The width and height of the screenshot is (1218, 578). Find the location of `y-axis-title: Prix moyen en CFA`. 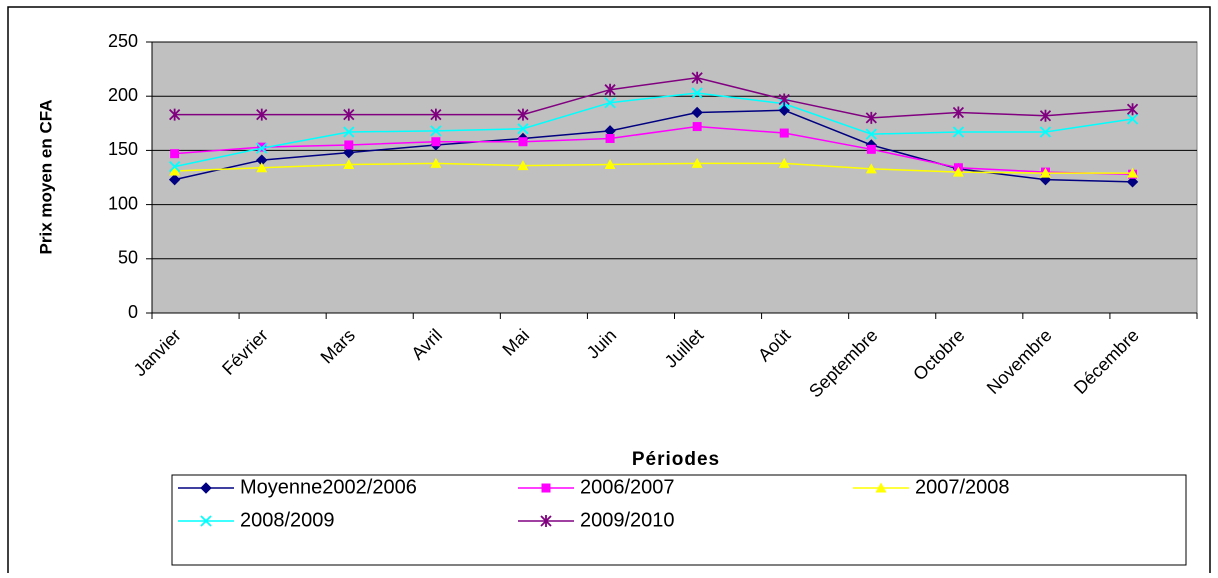

y-axis-title: Prix moyen en CFA is located at coordinates (45, 177).